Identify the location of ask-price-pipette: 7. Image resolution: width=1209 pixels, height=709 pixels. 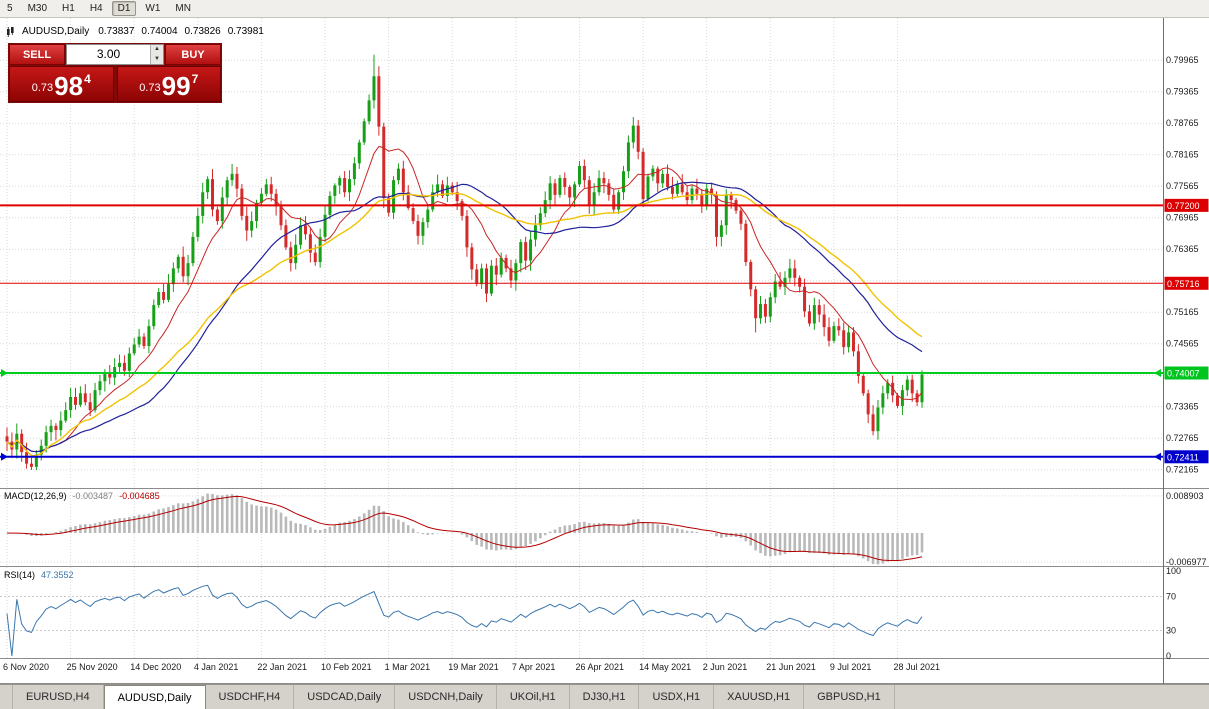
(195, 79).